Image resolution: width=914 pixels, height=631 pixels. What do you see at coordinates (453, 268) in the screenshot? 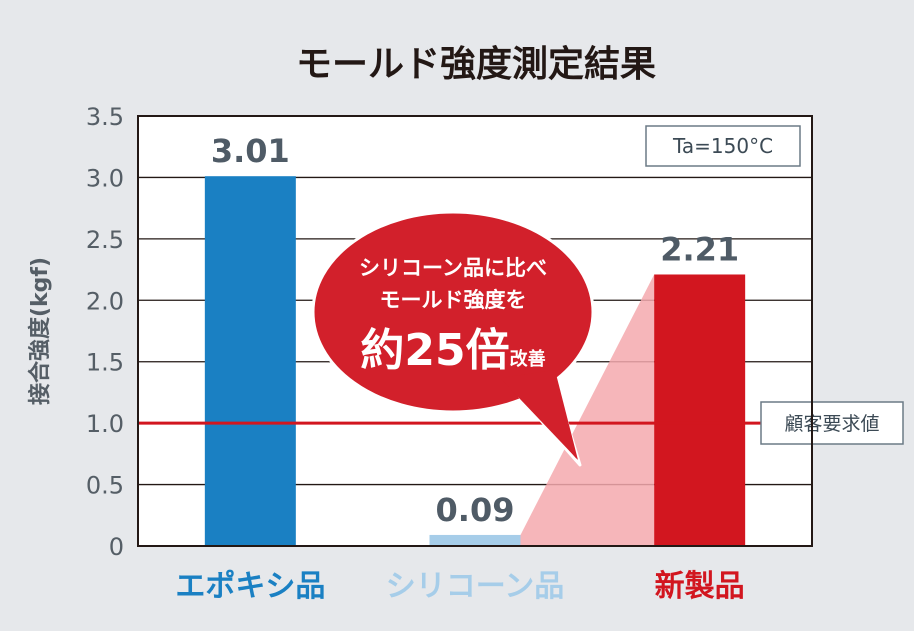
I see `callout-line-1: シリコーン品に比べ` at bounding box center [453, 268].